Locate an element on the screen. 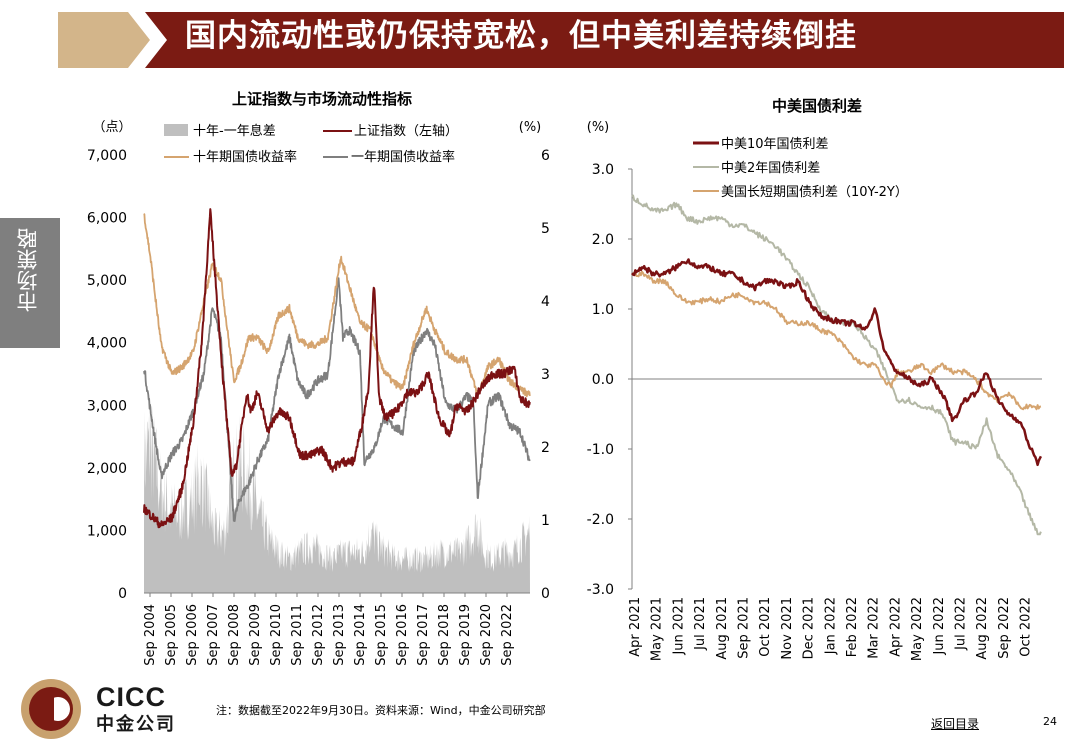  chart2-series-us-term-spread is located at coordinates (836, 340).